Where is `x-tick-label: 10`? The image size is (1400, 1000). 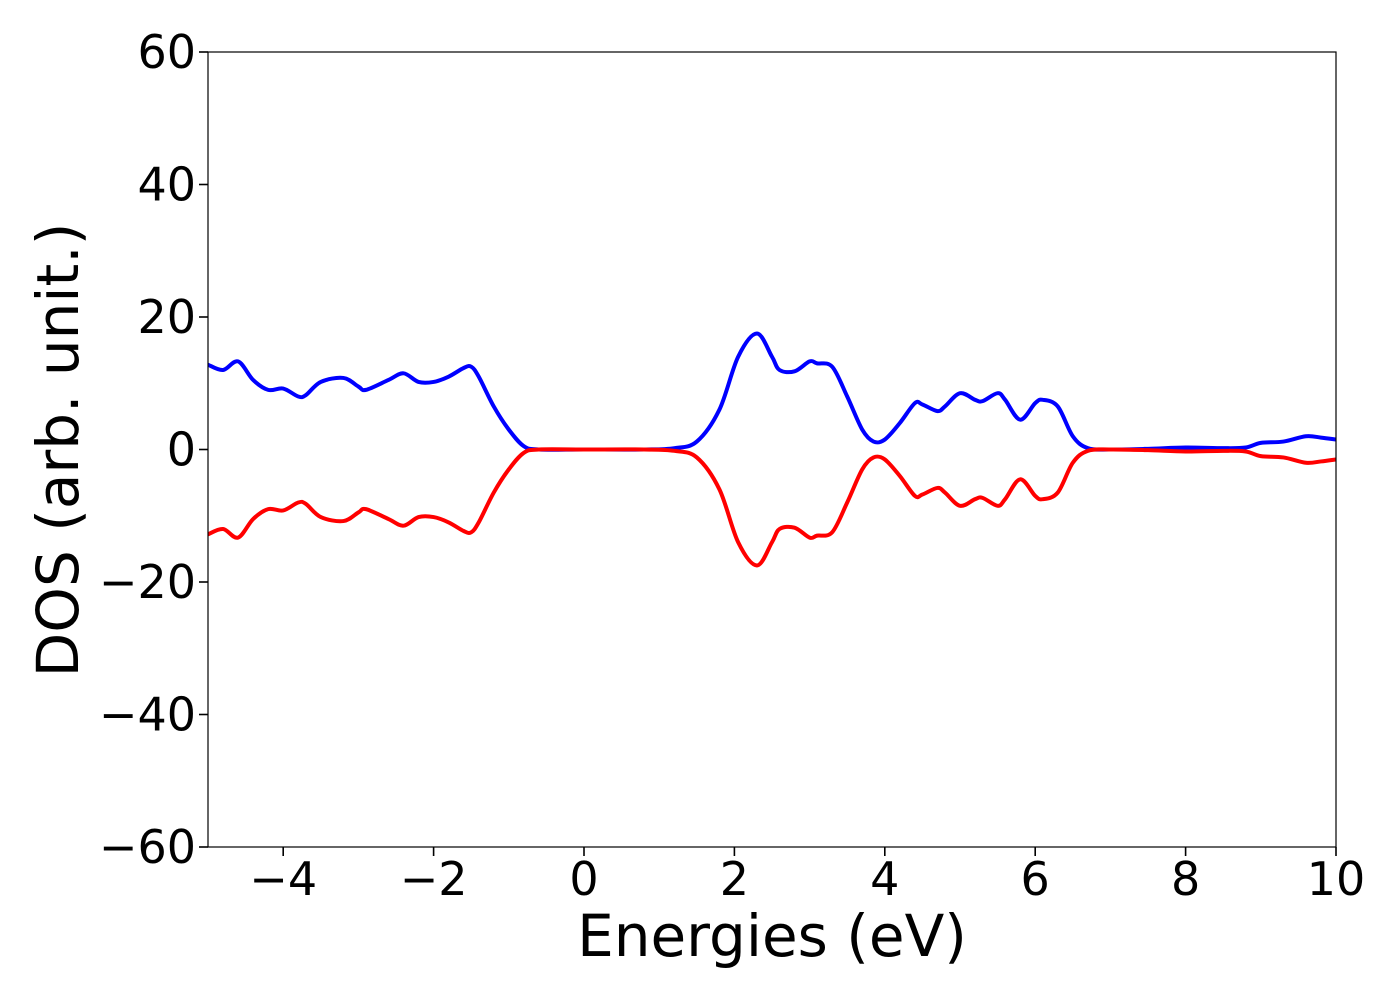
x-tick-label: 10 is located at coordinates (1336, 879).